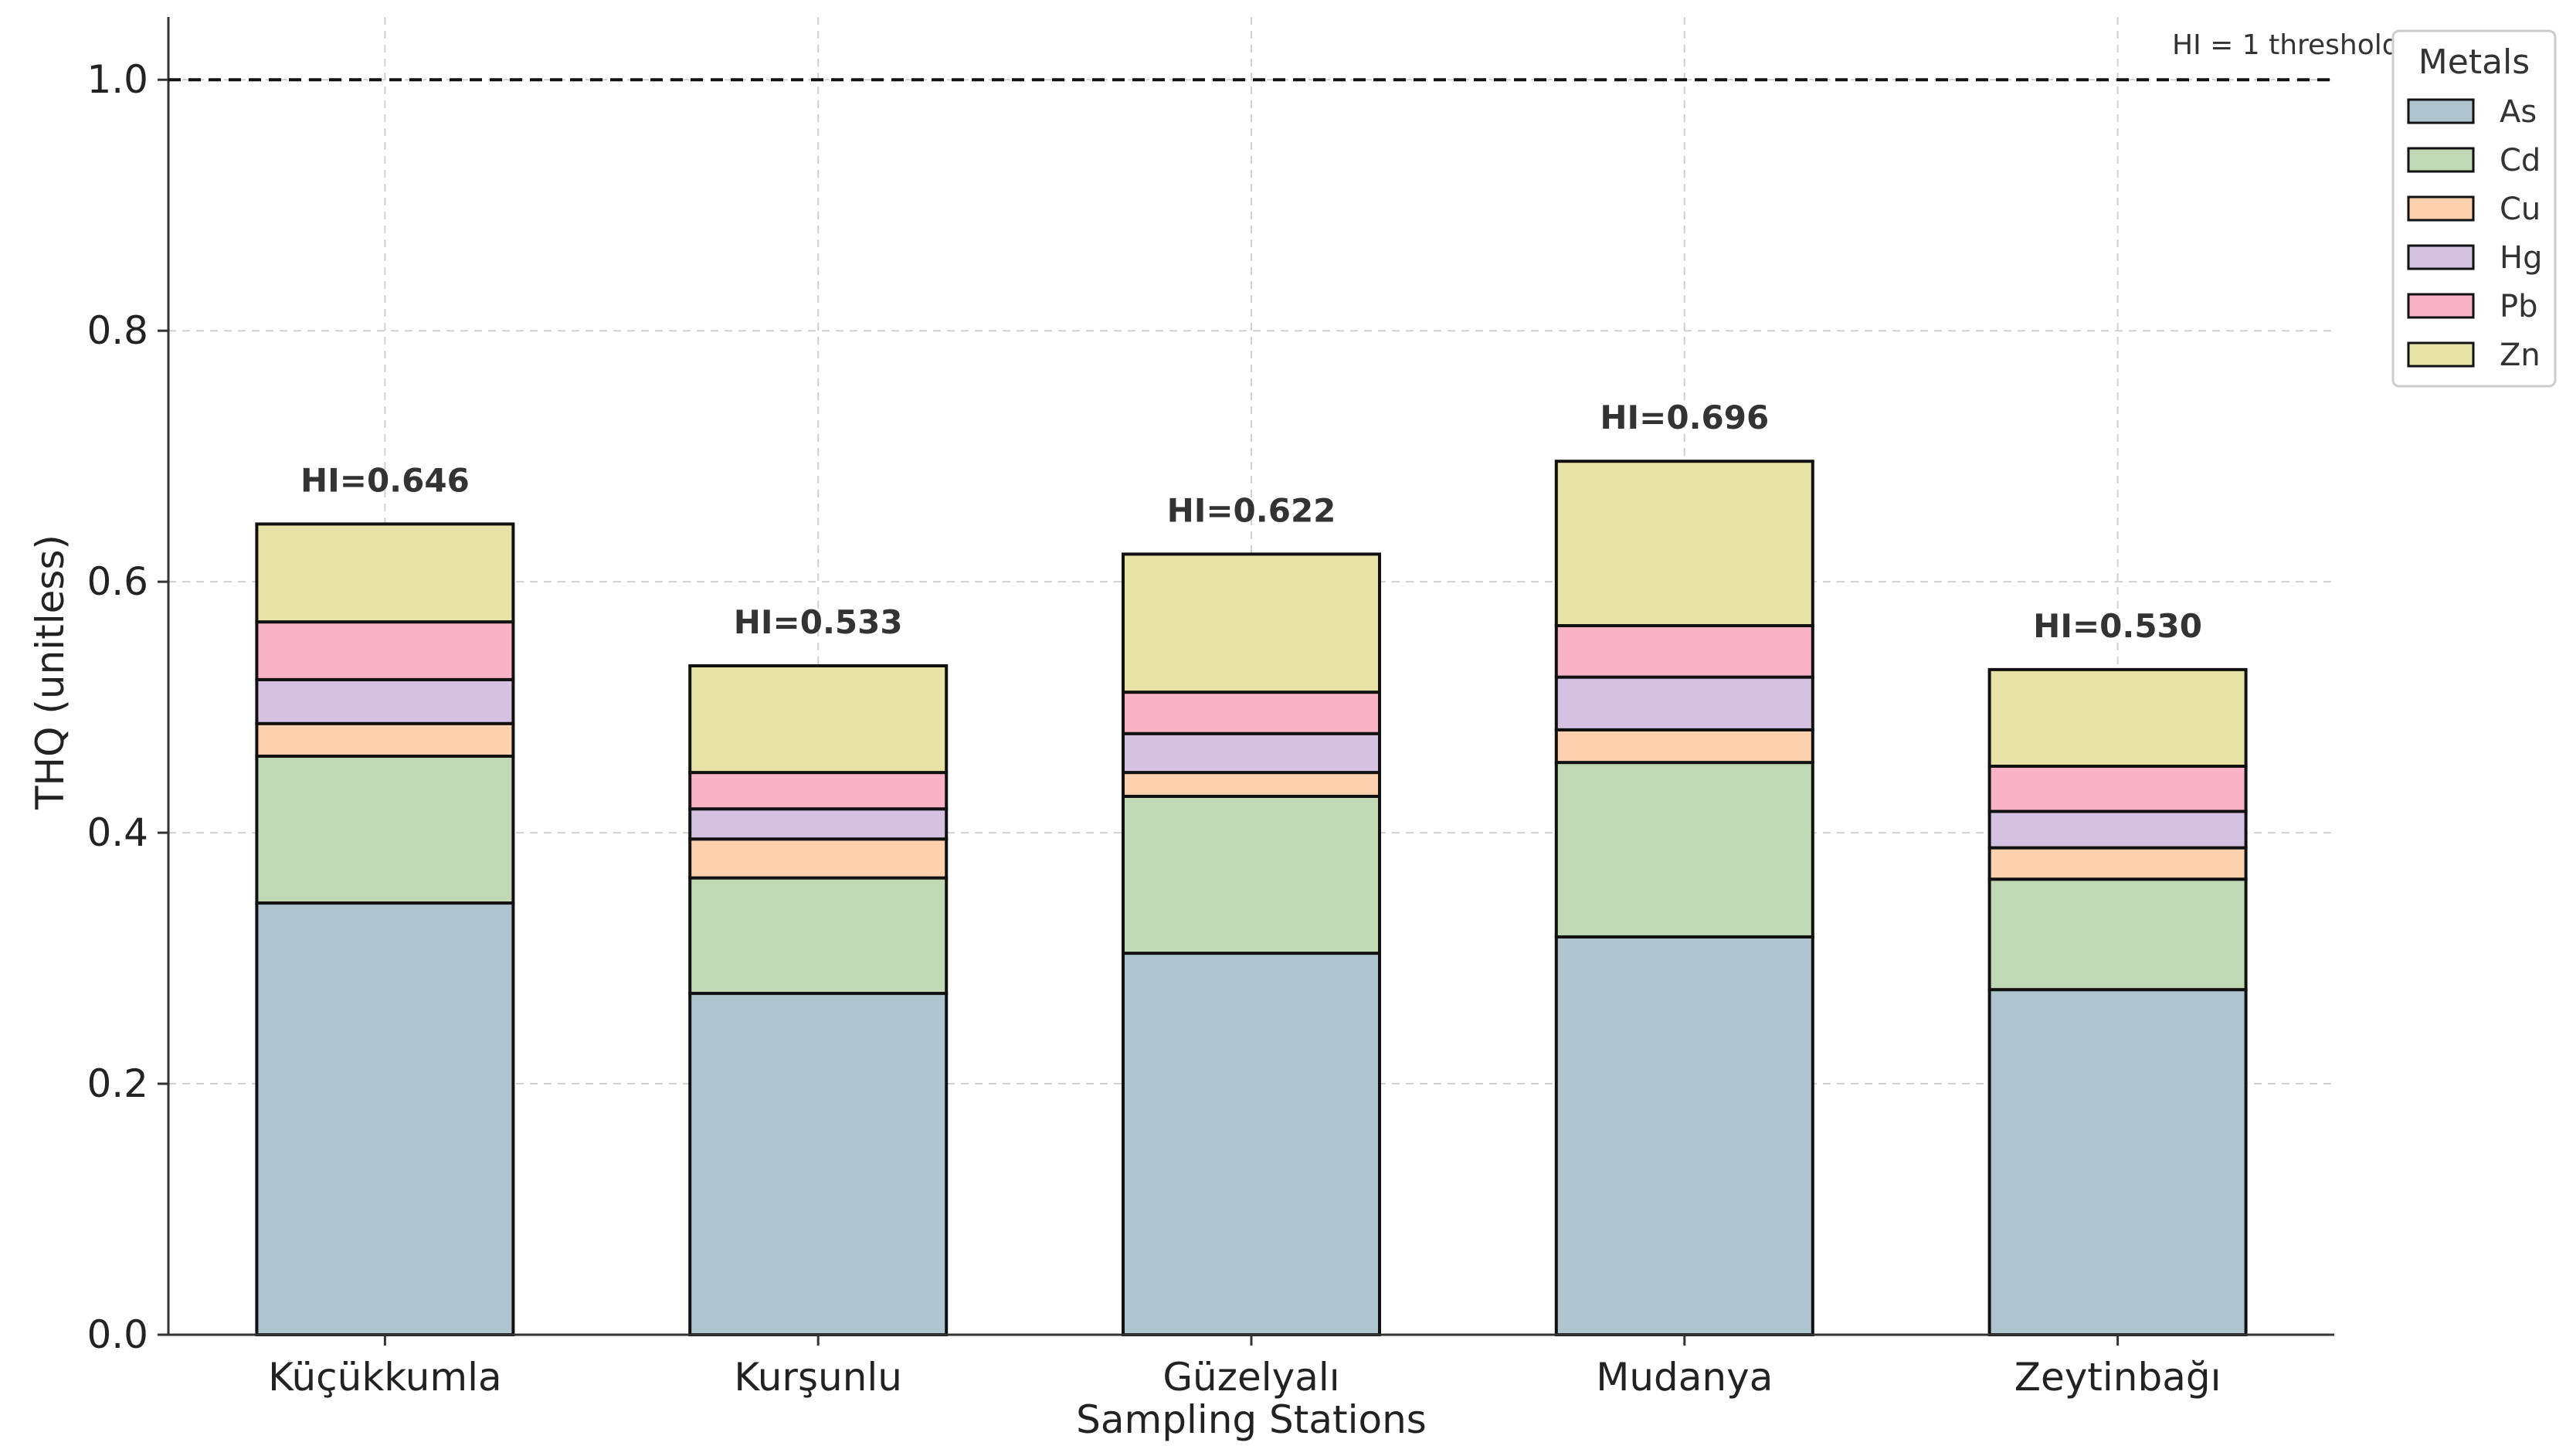 The height and width of the screenshot is (1456, 2566). What do you see at coordinates (117, 1334) in the screenshot?
I see `y-tick-label: 0.0` at bounding box center [117, 1334].